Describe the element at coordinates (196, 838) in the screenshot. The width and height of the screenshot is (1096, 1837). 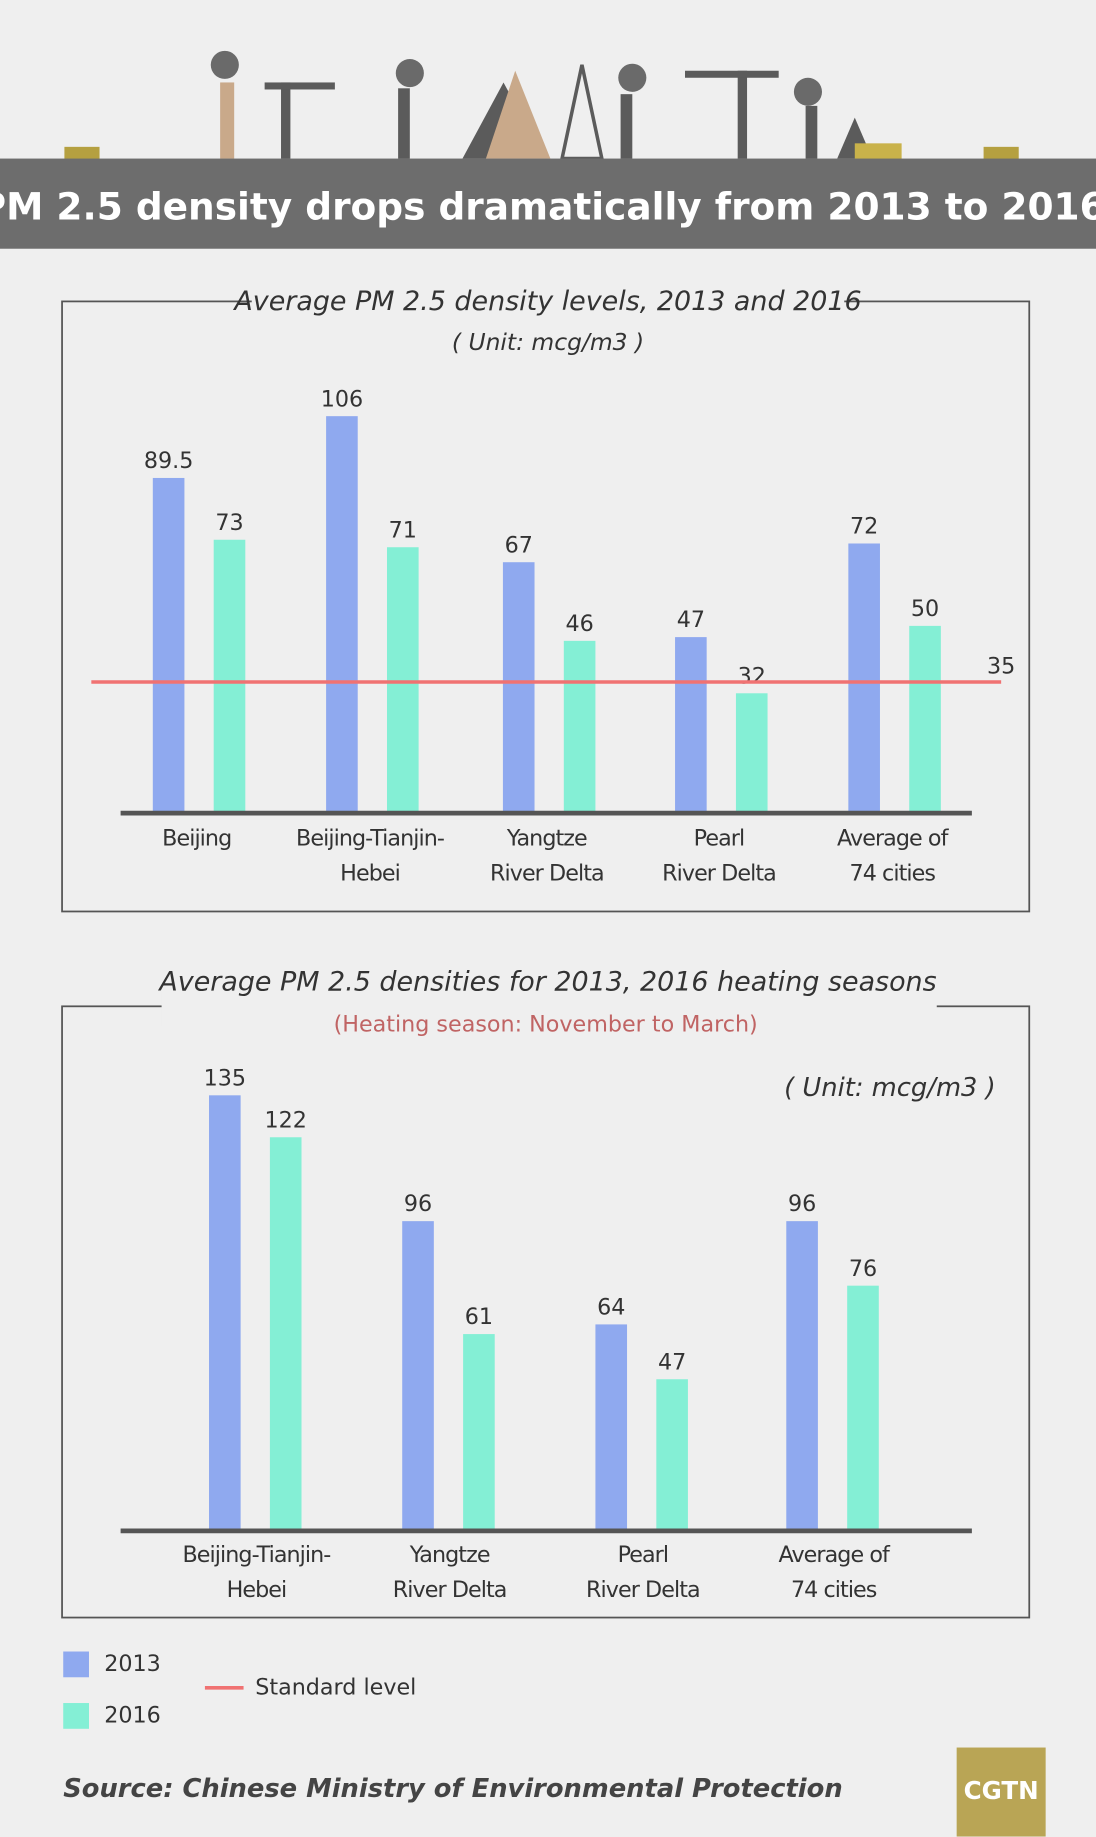
I see `x-tick-label: Beijing` at that location.